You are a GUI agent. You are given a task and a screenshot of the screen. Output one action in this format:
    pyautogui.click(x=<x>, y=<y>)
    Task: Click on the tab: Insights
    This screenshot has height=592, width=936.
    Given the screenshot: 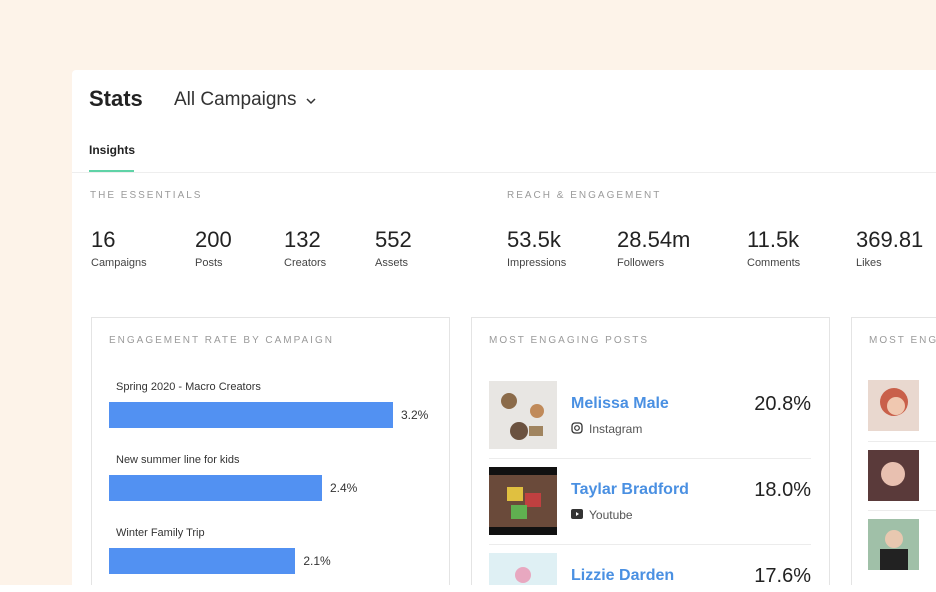 What is the action you would take?
    pyautogui.click(x=112, y=150)
    